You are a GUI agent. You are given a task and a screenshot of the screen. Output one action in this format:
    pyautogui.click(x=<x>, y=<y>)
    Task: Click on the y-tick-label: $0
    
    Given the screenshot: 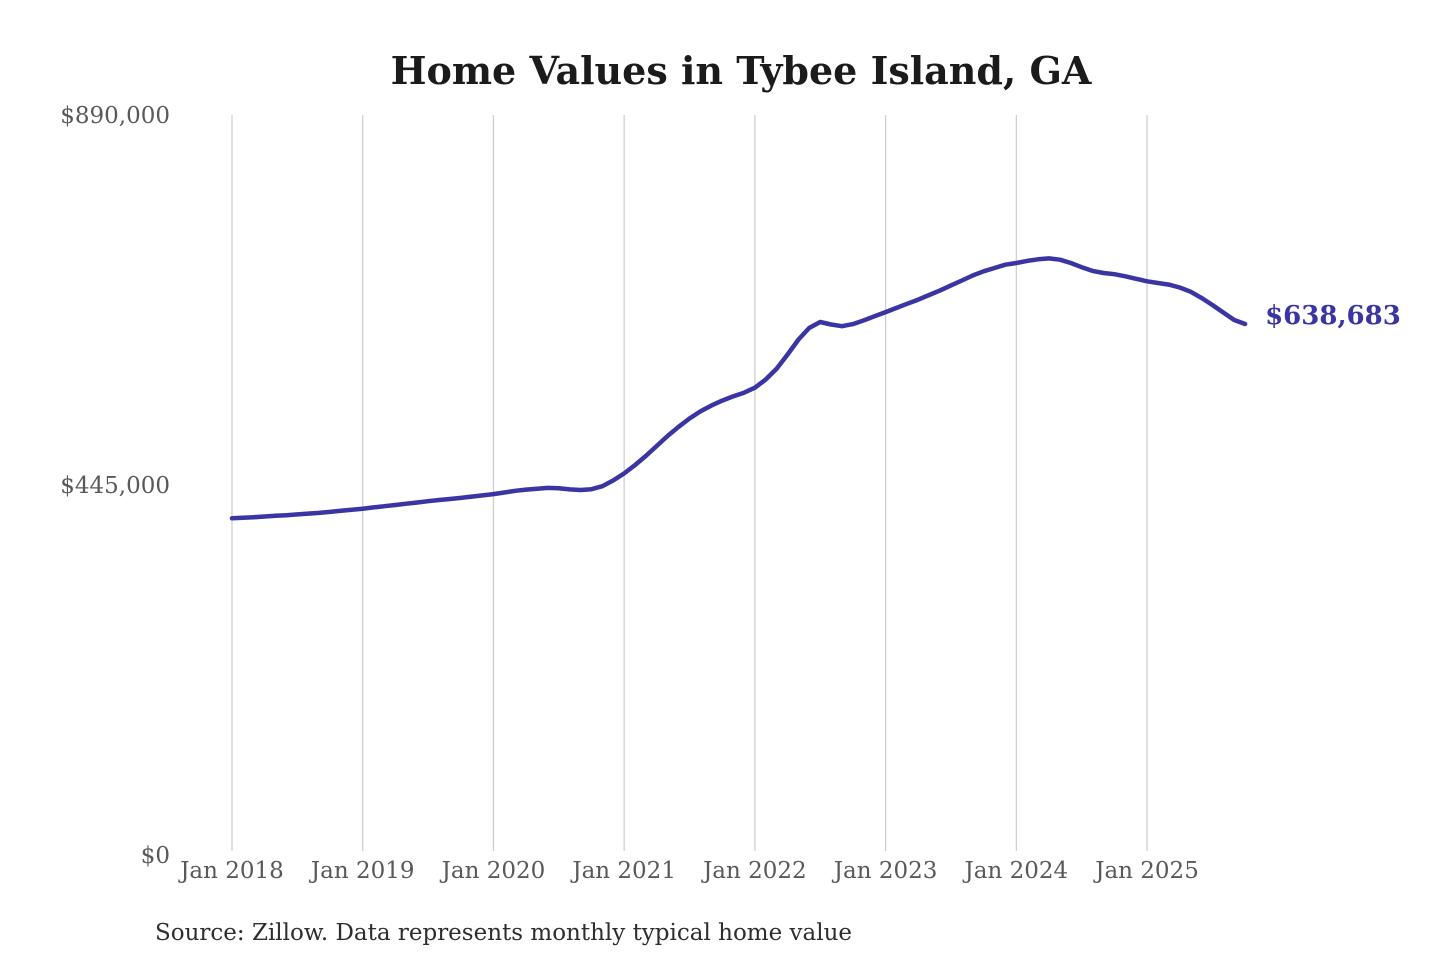 What is the action you would take?
    pyautogui.click(x=155, y=856)
    